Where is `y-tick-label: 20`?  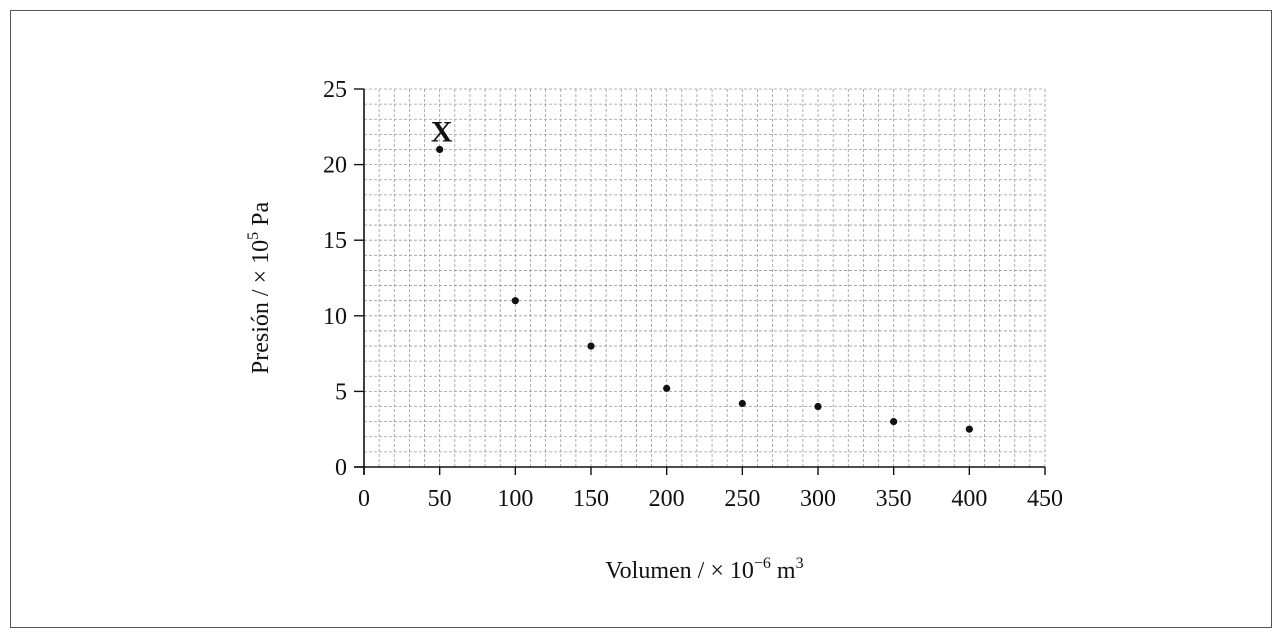 y-tick-label: 20 is located at coordinates (335, 166).